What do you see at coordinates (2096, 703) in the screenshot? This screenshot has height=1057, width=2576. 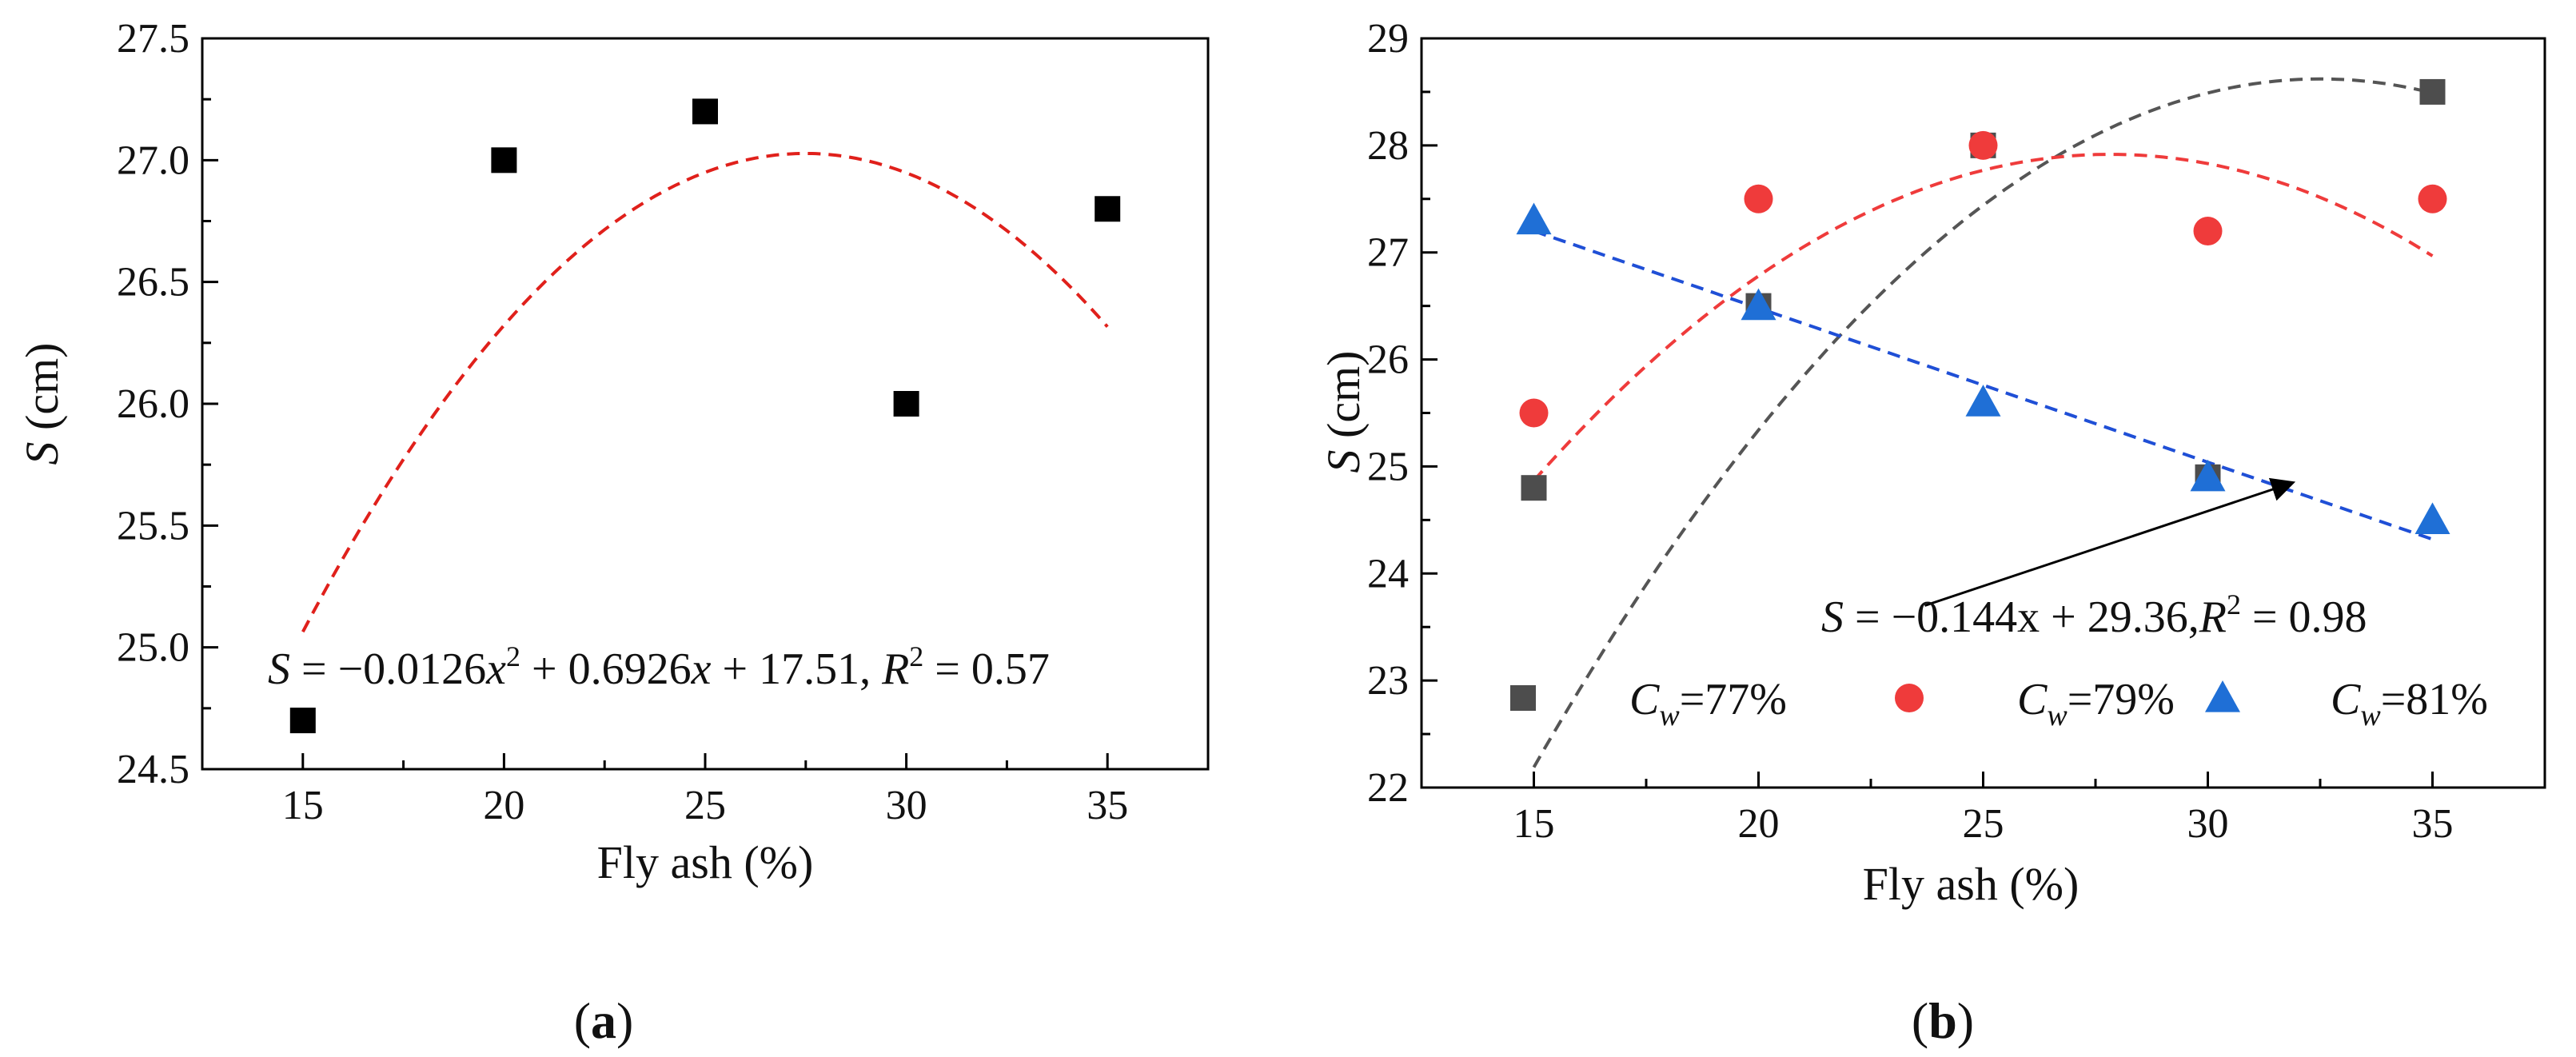 I see `legend-label-cw79: Cw=79%` at bounding box center [2096, 703].